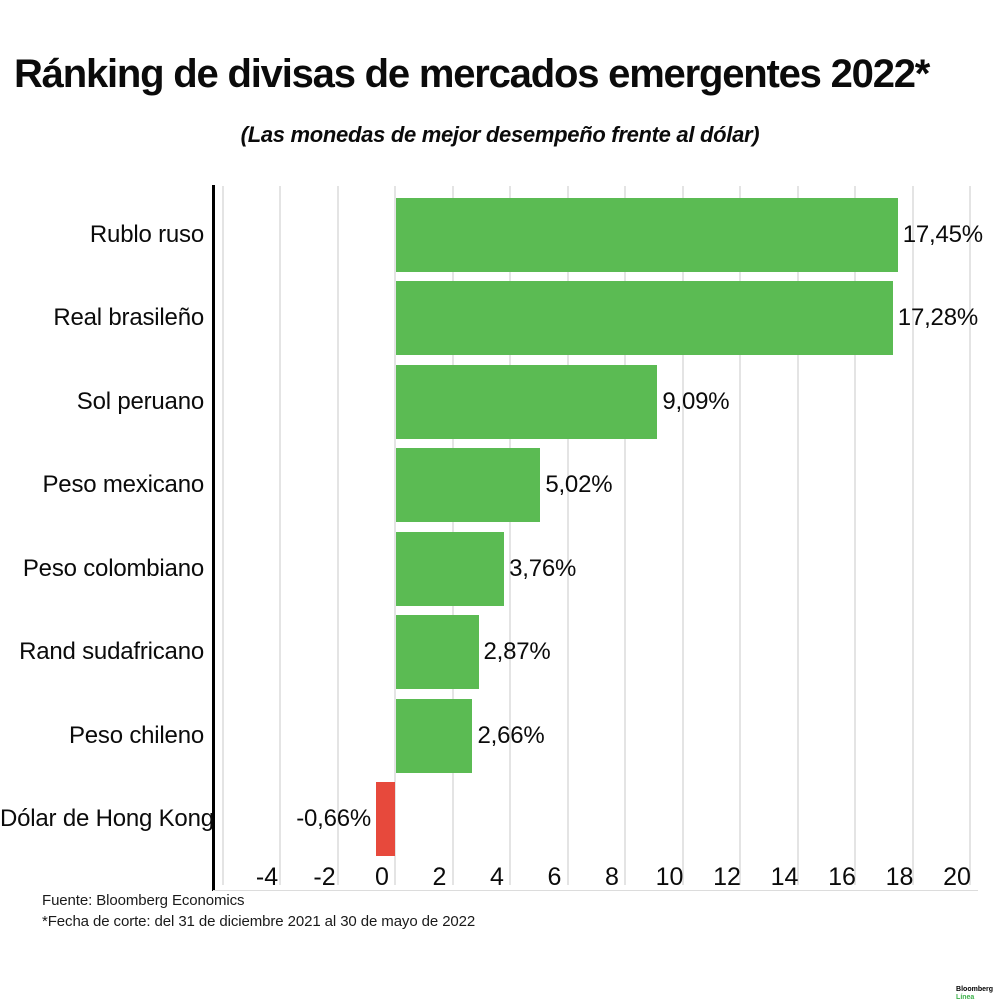 This screenshot has width=1000, height=1006. Describe the element at coordinates (123, 484) in the screenshot. I see `category-label: Peso mexicano` at that location.